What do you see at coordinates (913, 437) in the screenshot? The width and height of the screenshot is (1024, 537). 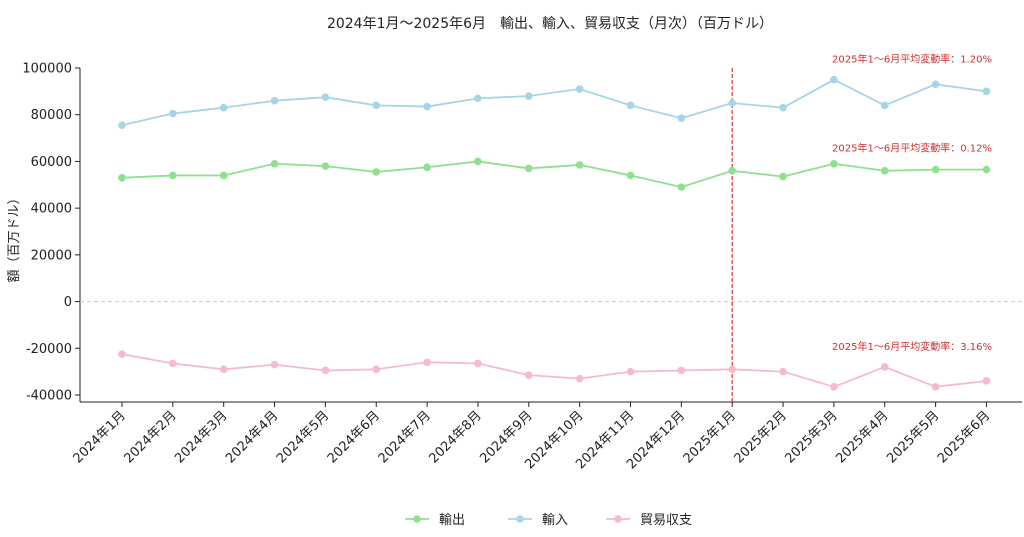 I see `x-tick-label: 2025年5月` at bounding box center [913, 437].